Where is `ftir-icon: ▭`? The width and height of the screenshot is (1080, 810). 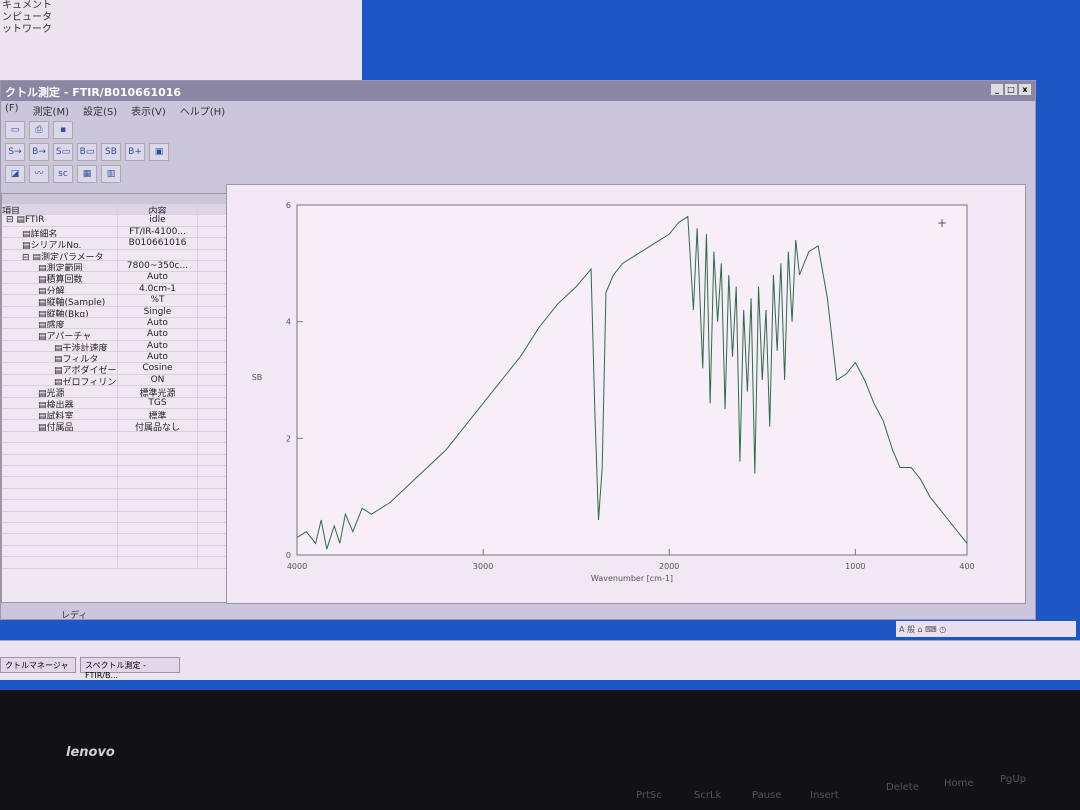
ftir-icon: ▭ is located at coordinates (15, 130).